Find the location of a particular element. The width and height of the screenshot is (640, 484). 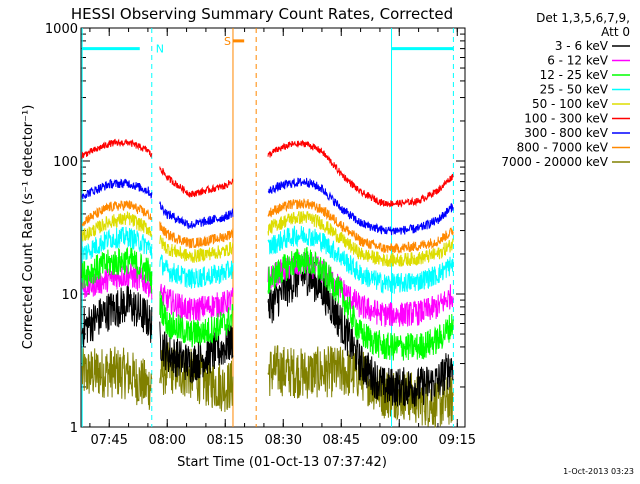

legend-header-attenuator: Att 0 is located at coordinates (615, 32).